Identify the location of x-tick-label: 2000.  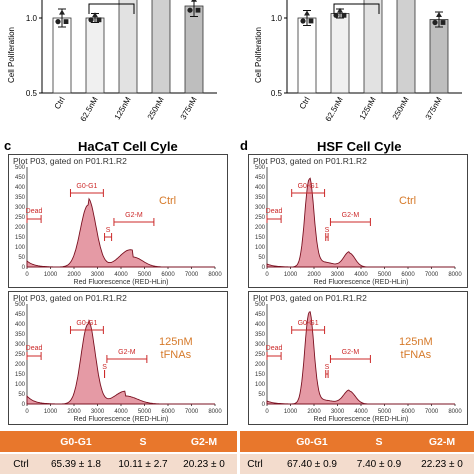
(74, 412).